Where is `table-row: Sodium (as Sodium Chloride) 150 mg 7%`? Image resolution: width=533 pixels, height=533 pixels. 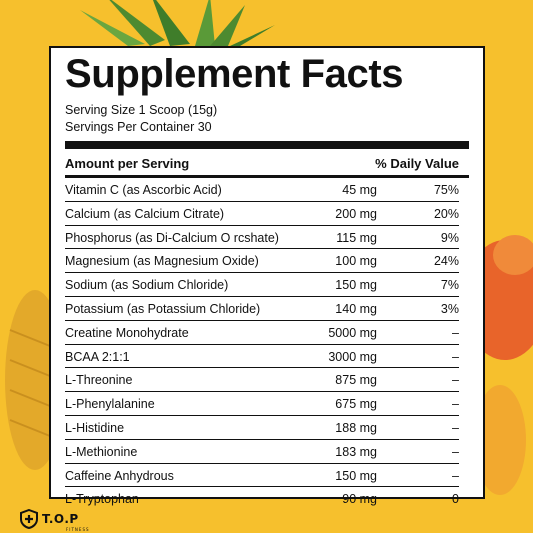 table-row: Sodium (as Sodium Chloride) 150 mg 7% is located at coordinates (262, 285).